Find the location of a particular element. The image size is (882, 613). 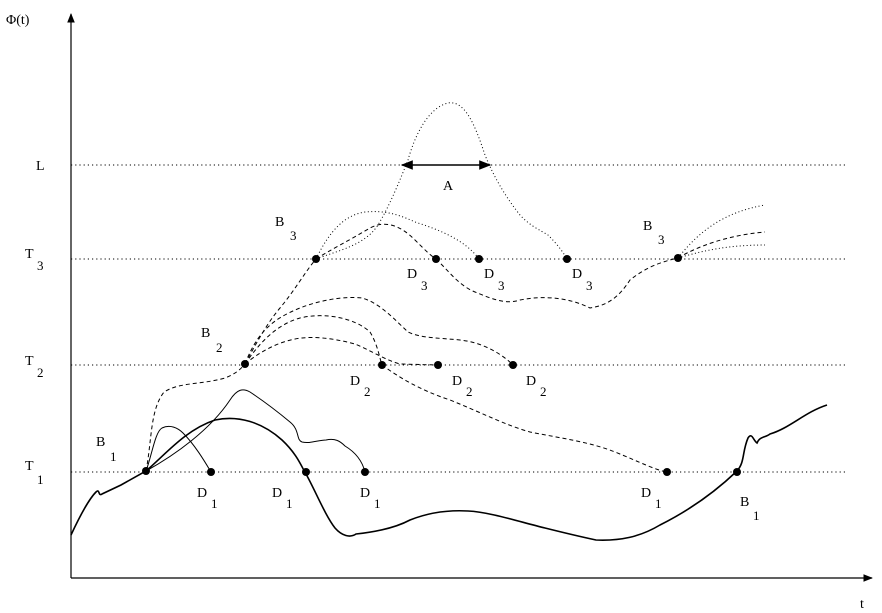

dashed-path-B2-D2a is located at coordinates (313, 340).